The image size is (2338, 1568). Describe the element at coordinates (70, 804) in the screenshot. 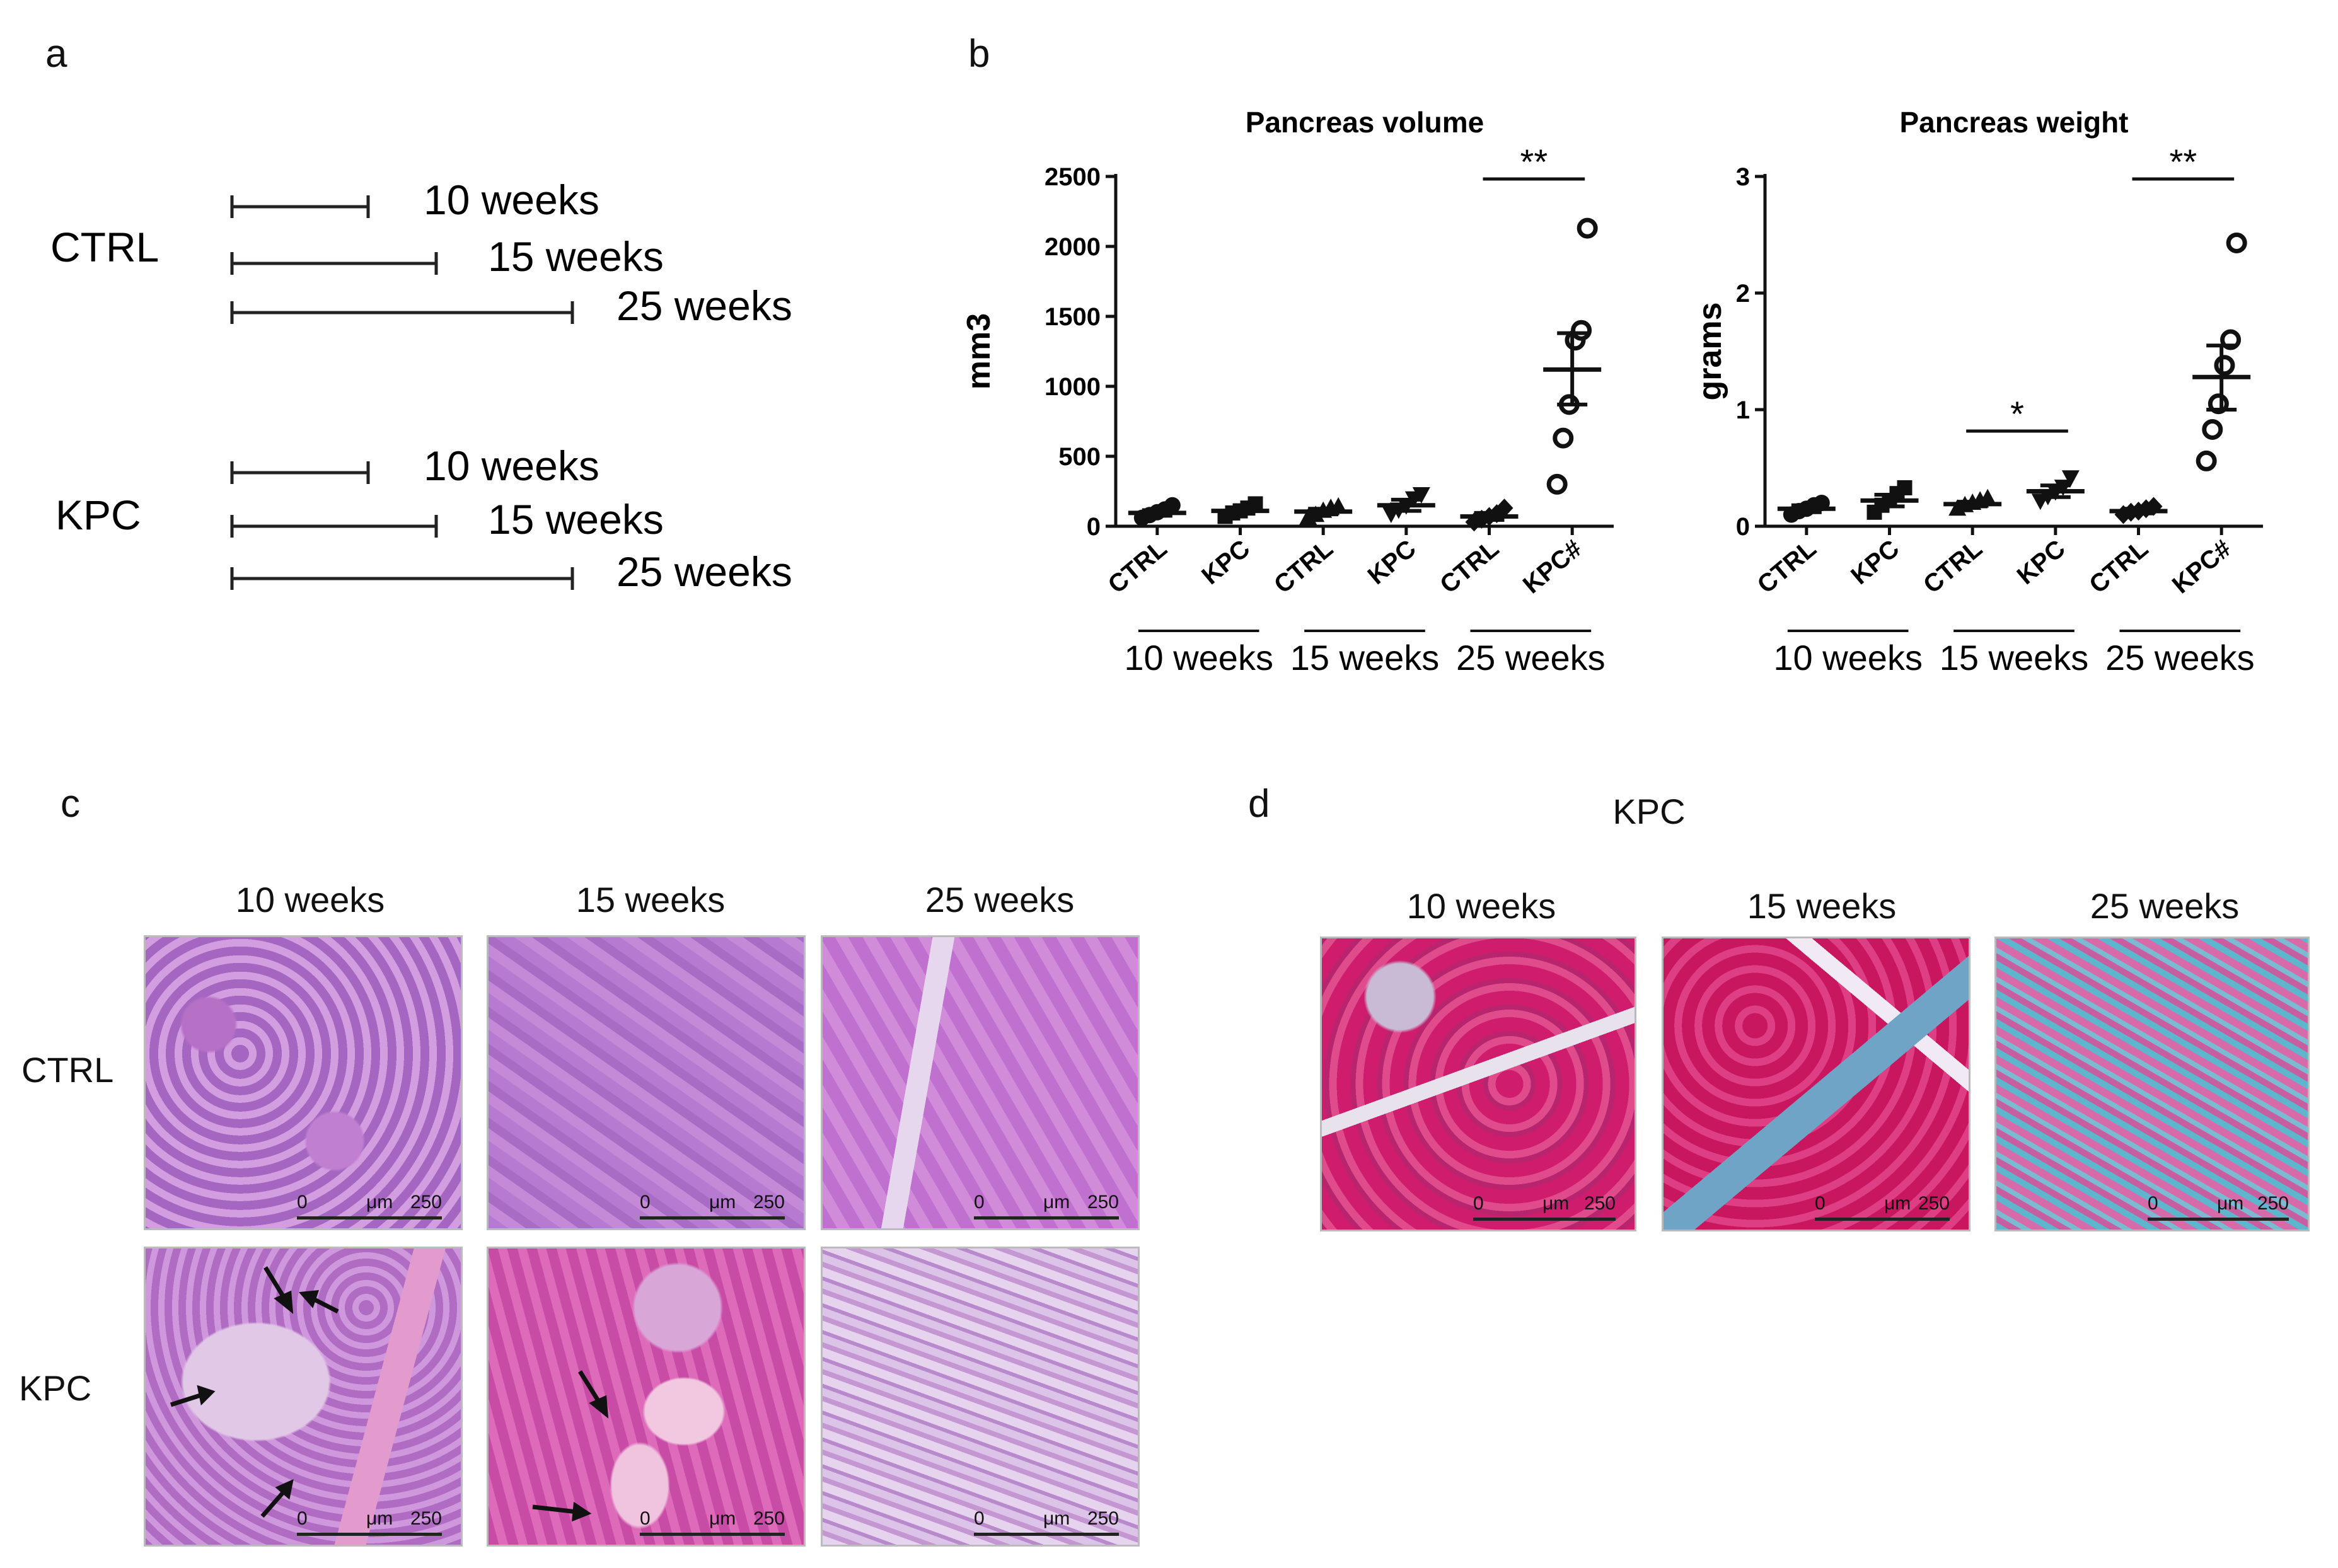

I see `panel-label-c: c` at that location.